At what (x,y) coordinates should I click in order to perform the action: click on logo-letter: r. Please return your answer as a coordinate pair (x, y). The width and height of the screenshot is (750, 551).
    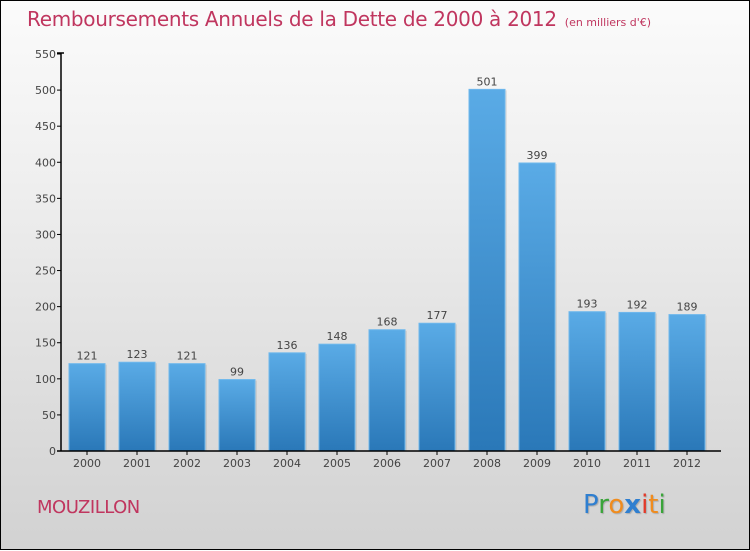
    Looking at the image, I should click on (603, 505).